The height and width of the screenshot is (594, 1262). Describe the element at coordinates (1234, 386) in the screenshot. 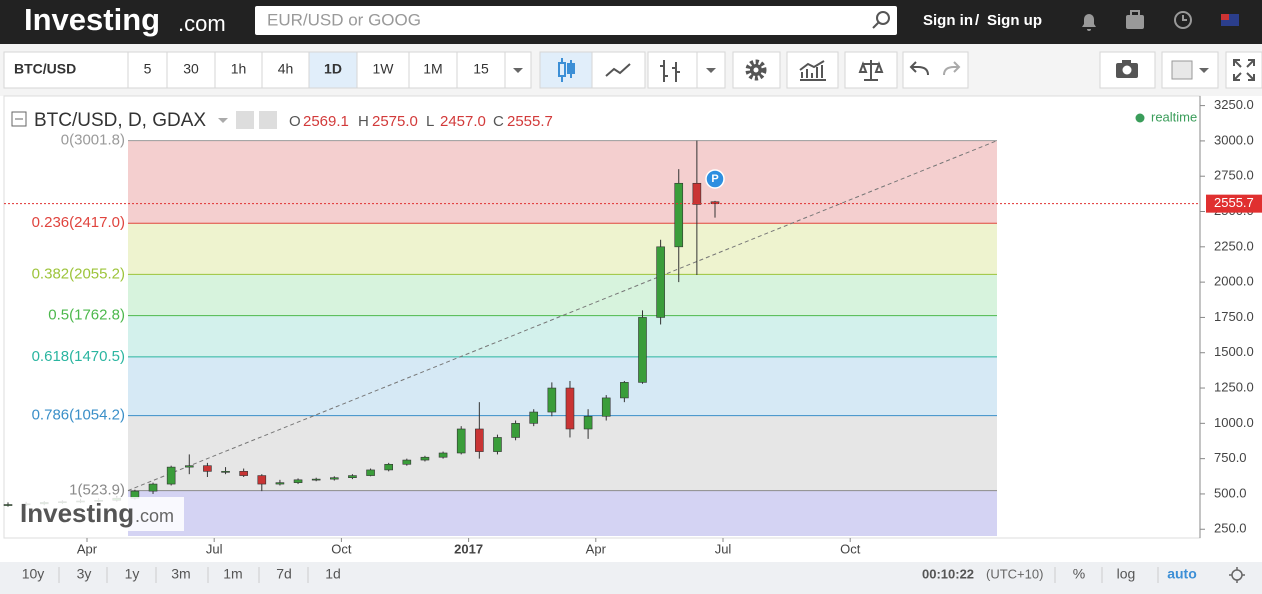

I see `y-tick-label: 1250.0` at that location.